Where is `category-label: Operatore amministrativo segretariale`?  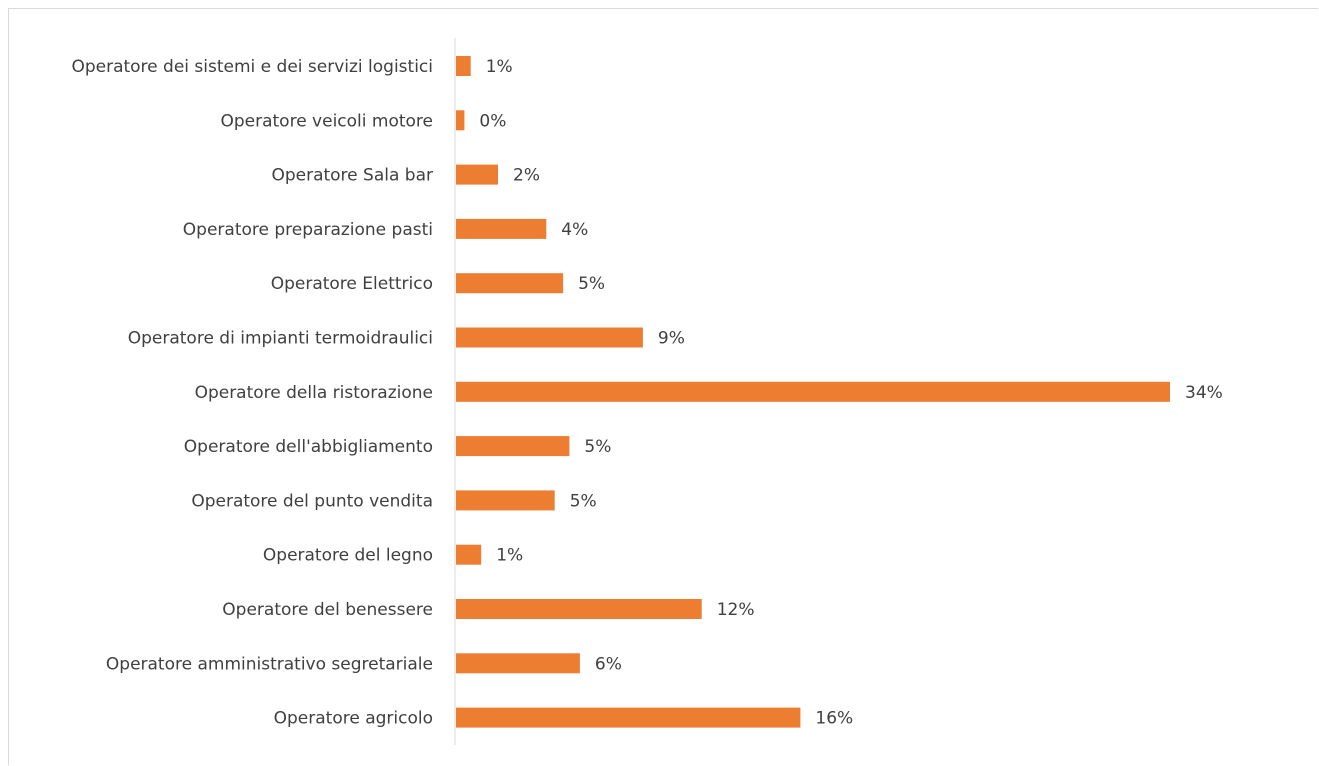 category-label: Operatore amministrativo segretariale is located at coordinates (269, 664).